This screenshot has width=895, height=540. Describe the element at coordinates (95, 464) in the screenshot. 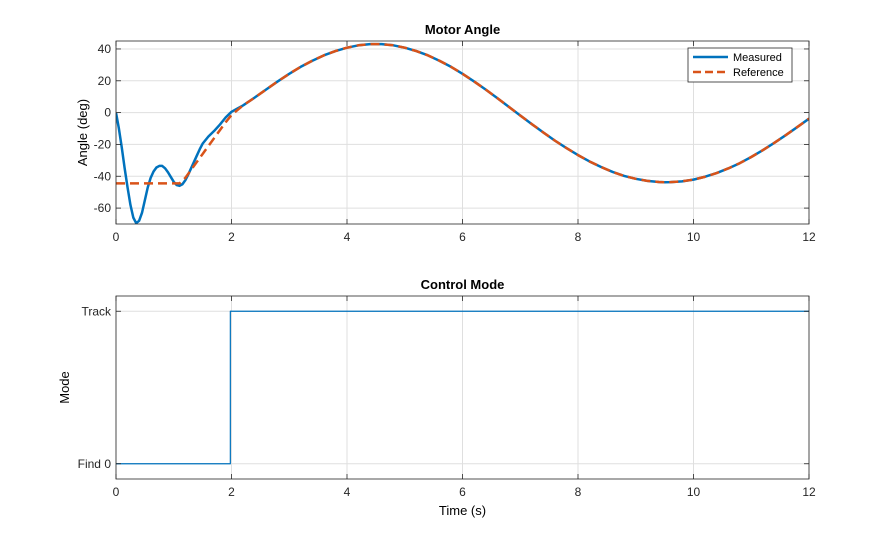

I see `y-tick-label: Find 0` at that location.